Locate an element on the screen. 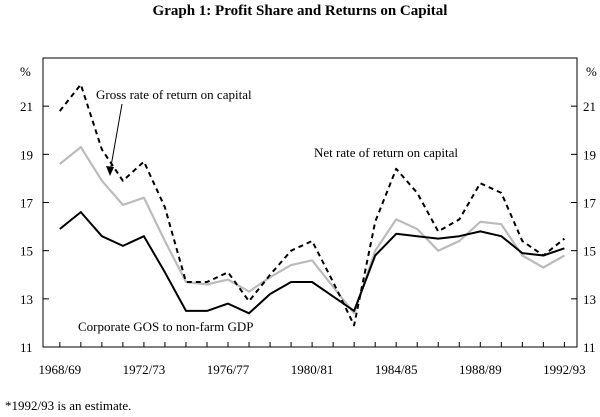  x-tick-label: 1972/73 is located at coordinates (144, 369).